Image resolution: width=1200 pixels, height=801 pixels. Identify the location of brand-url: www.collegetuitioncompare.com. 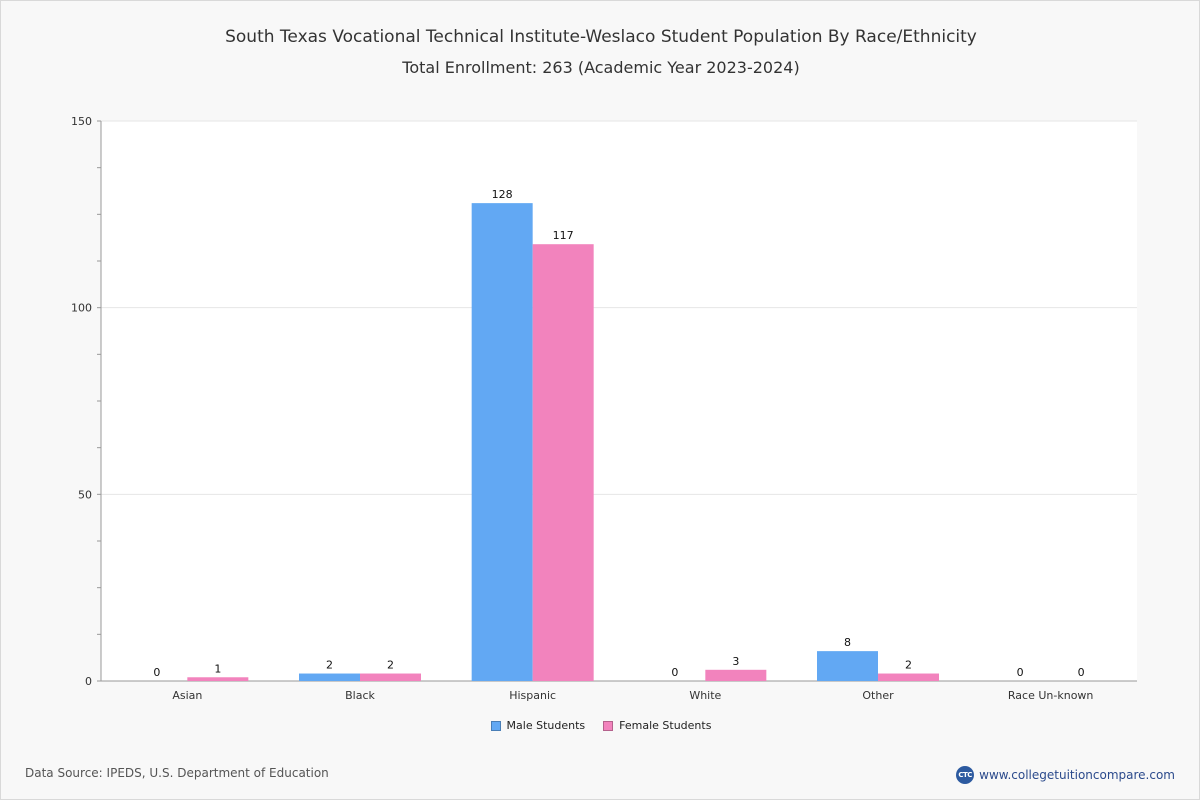
(1077, 775).